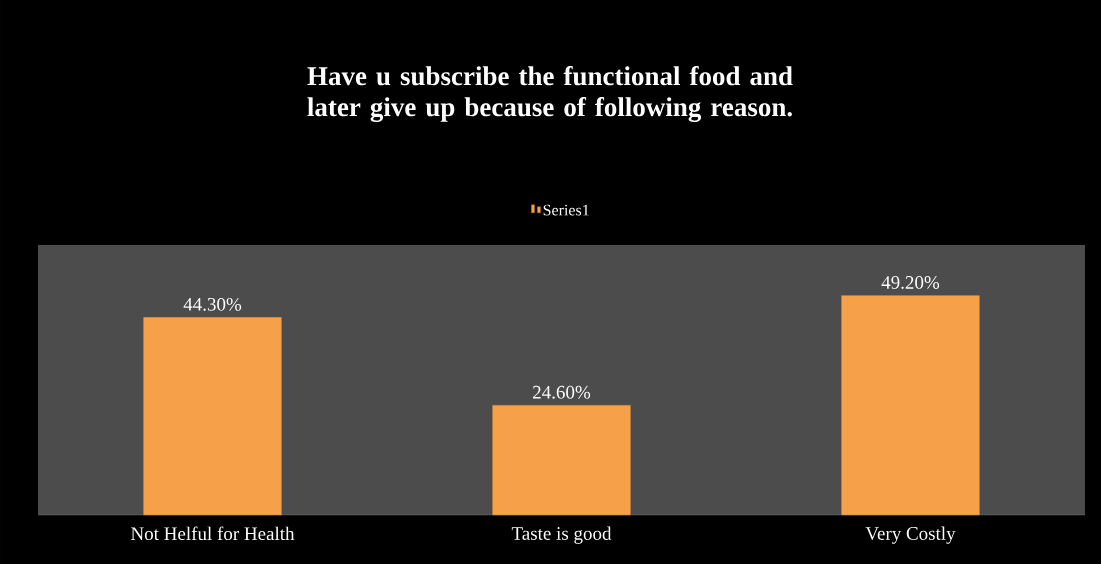  I want to click on x-tick-label: Taste is good, so click(561, 535).